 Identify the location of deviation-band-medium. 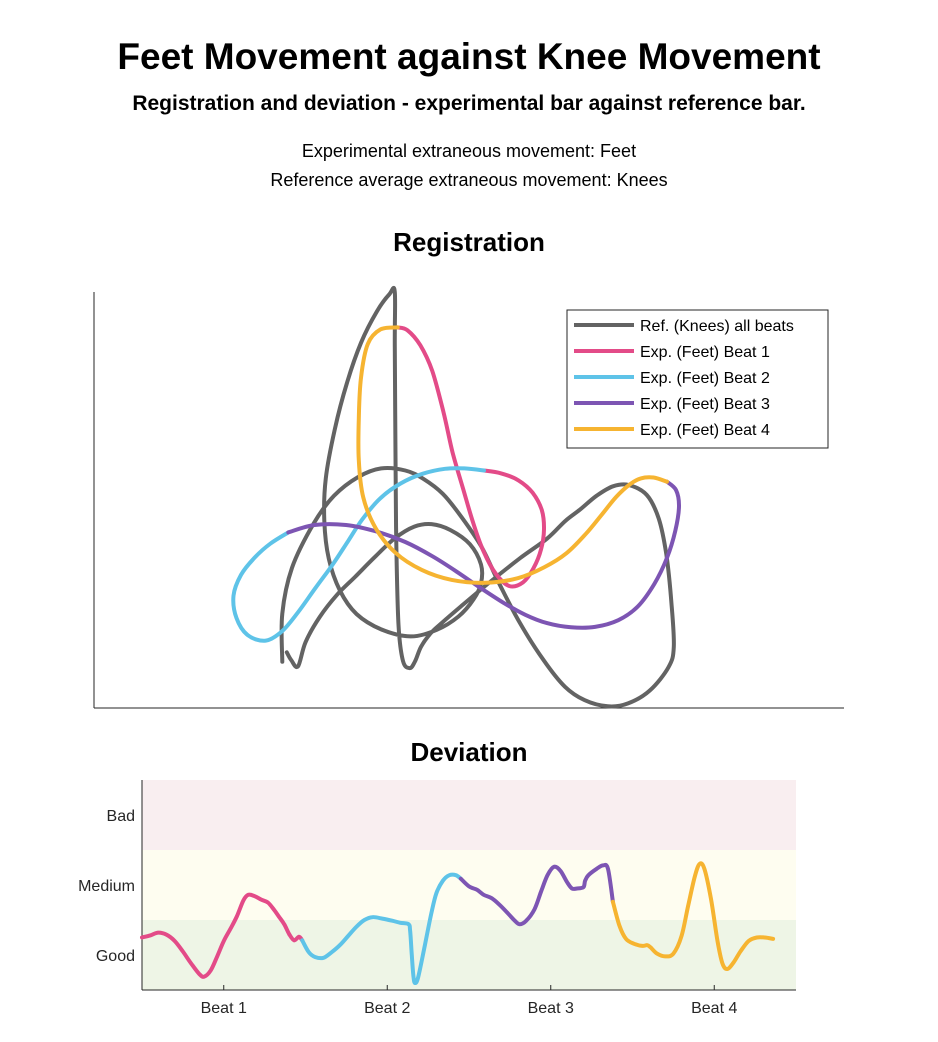
(469, 885).